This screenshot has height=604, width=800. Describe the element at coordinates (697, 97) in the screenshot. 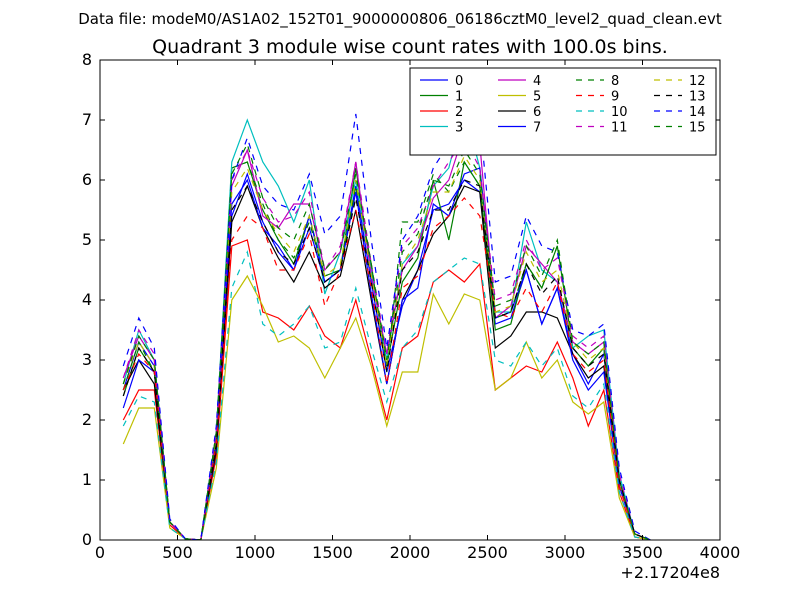

I see `legend-label-13: 13` at that location.